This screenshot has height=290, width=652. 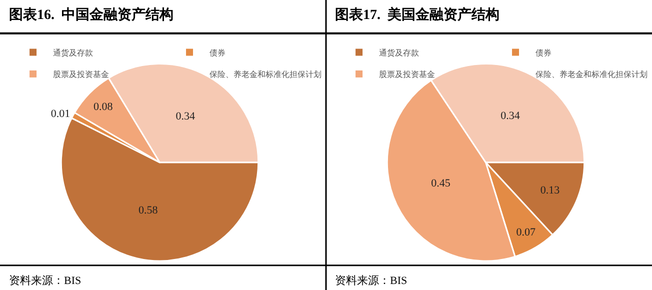 I want to click on data-label: 0.08, so click(x=103, y=106).